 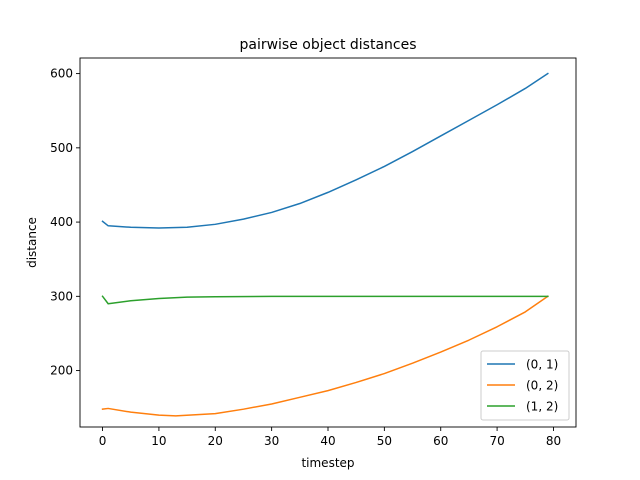 What do you see at coordinates (327, 441) in the screenshot?
I see `x-tick-label: 40` at bounding box center [327, 441].